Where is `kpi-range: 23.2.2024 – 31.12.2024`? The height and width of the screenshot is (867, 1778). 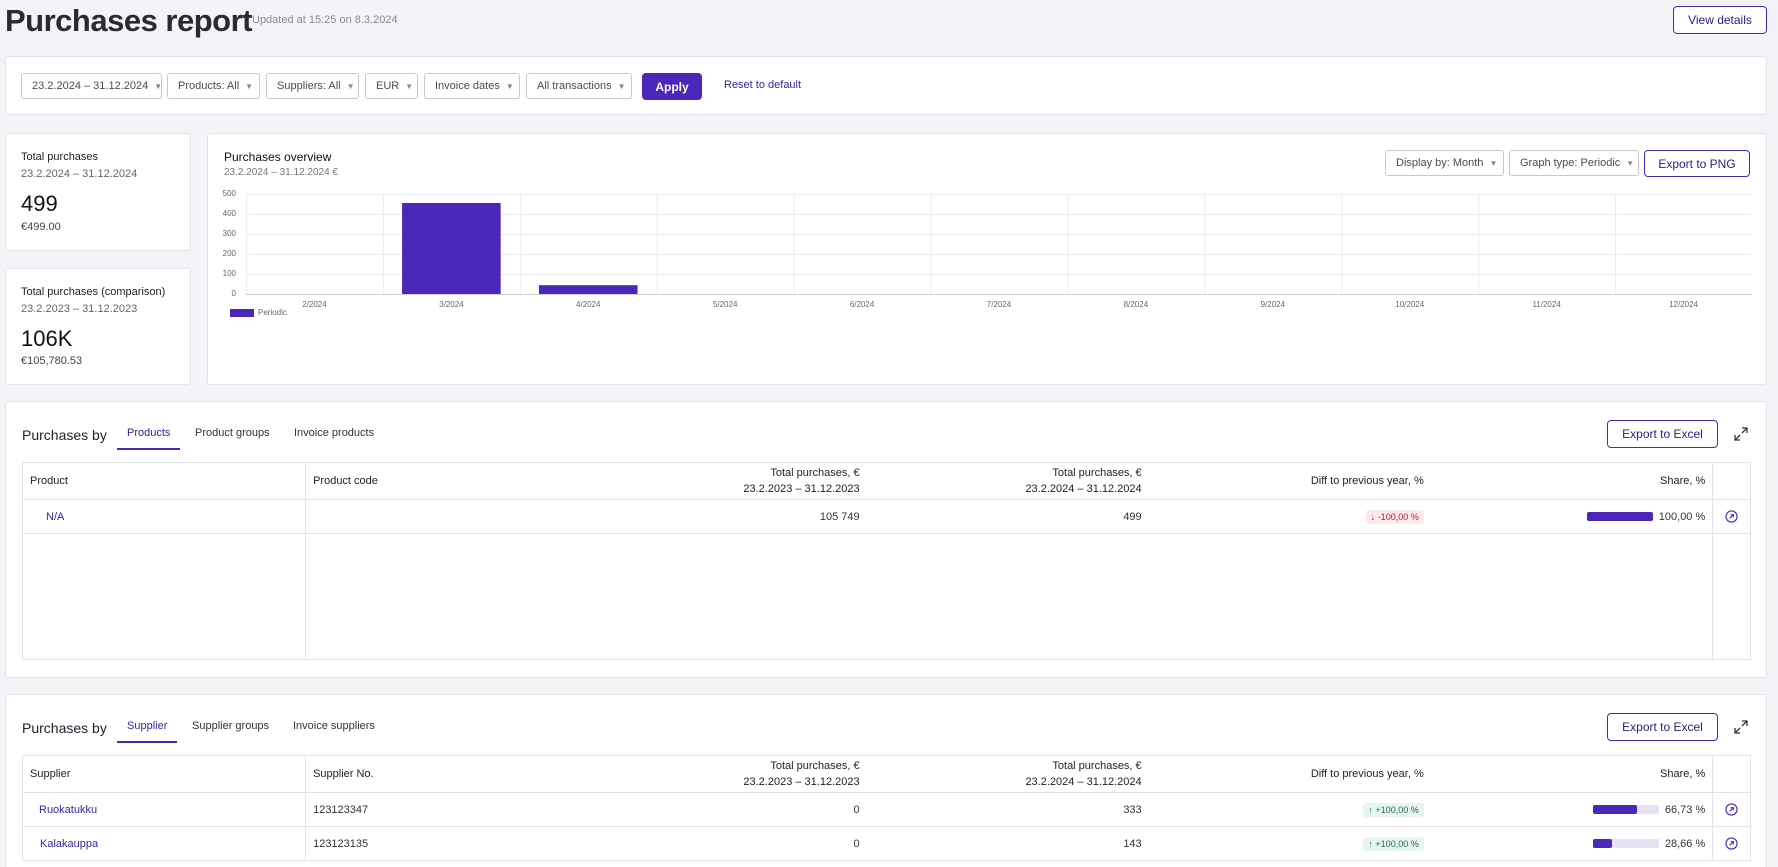 kpi-range: 23.2.2024 – 31.12.2024 is located at coordinates (79, 174).